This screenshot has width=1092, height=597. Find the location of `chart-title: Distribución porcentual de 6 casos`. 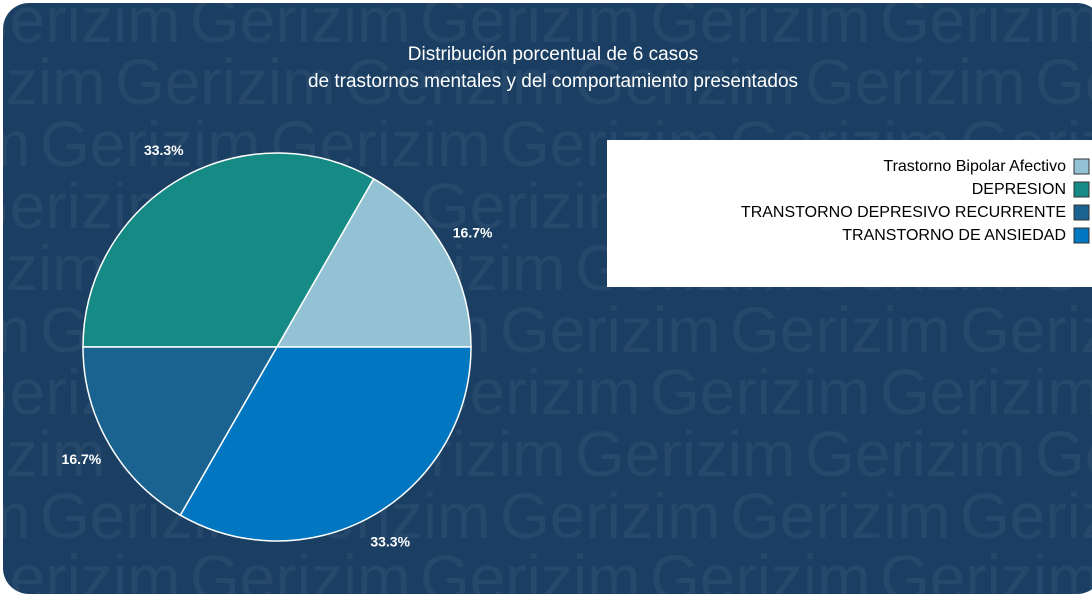

chart-title: Distribución porcentual de 6 casos is located at coordinates (553, 54).